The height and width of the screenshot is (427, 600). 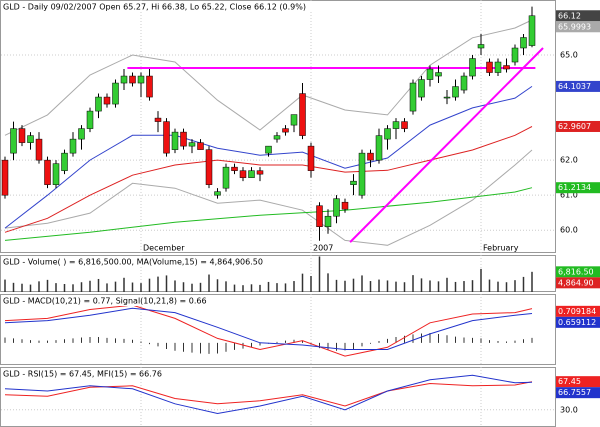 I want to click on trendline, so click(x=446, y=145).